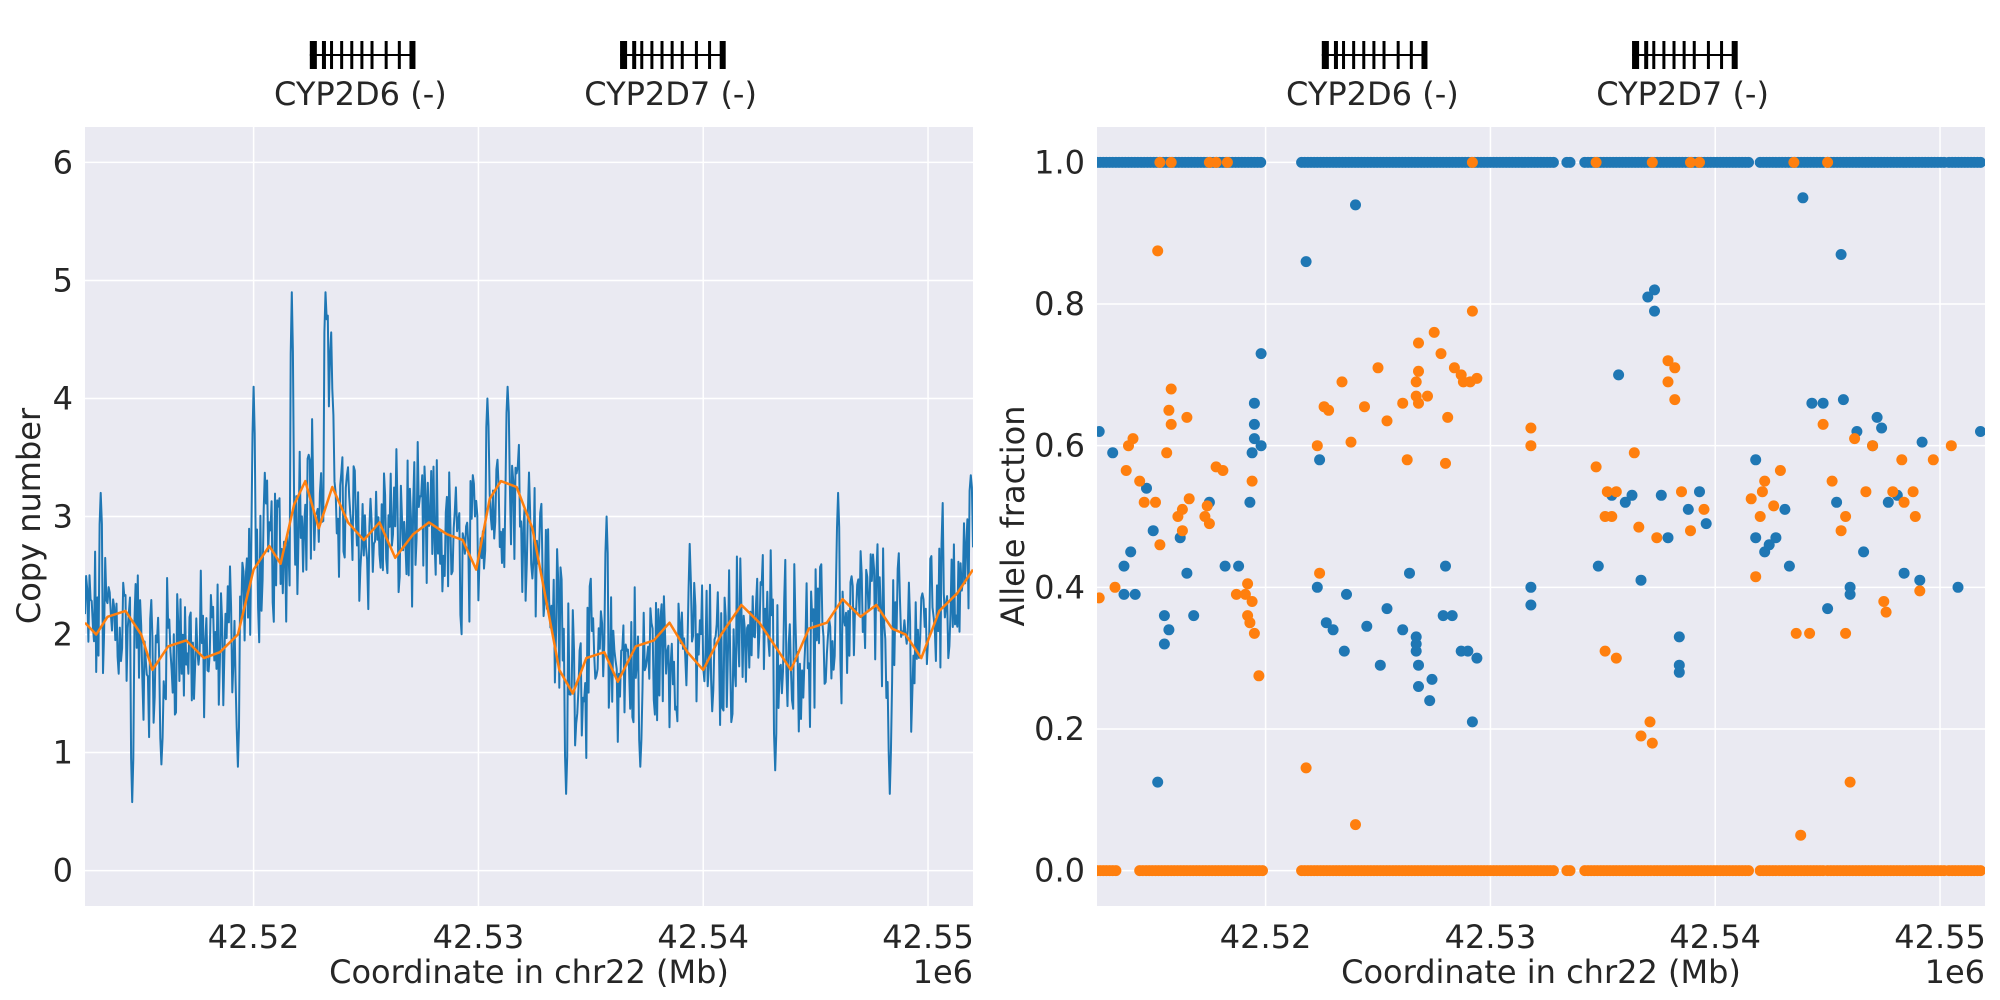 The image size is (2000, 1000). Describe the element at coordinates (63, 753) in the screenshot. I see `copy-number-y-tick-label: 1` at that location.